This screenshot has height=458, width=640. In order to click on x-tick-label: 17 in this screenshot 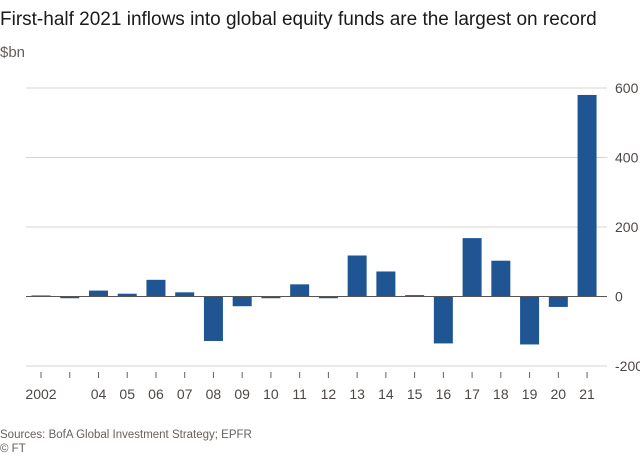, I will do `click(472, 394)`.